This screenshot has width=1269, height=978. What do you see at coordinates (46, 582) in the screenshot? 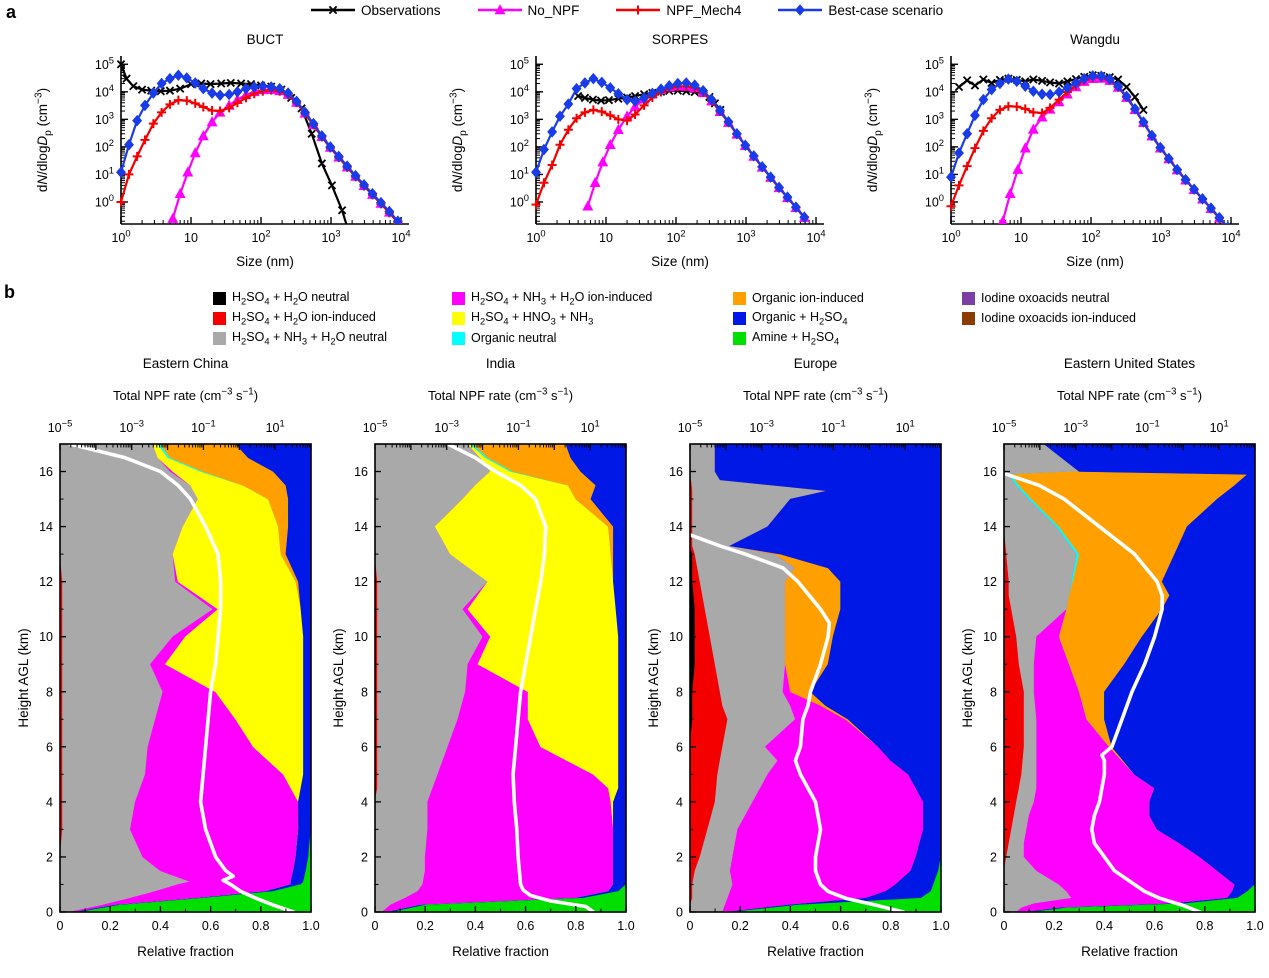
I see `svg-text: 12` at bounding box center [46, 582].